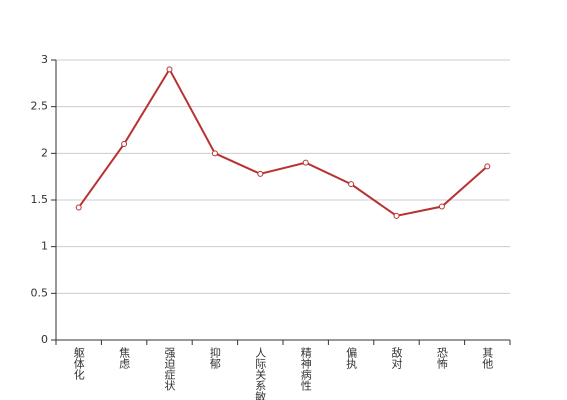 The height and width of the screenshot is (400, 567). What do you see at coordinates (44, 59) in the screenshot?
I see `y-tick-label: 3` at bounding box center [44, 59].